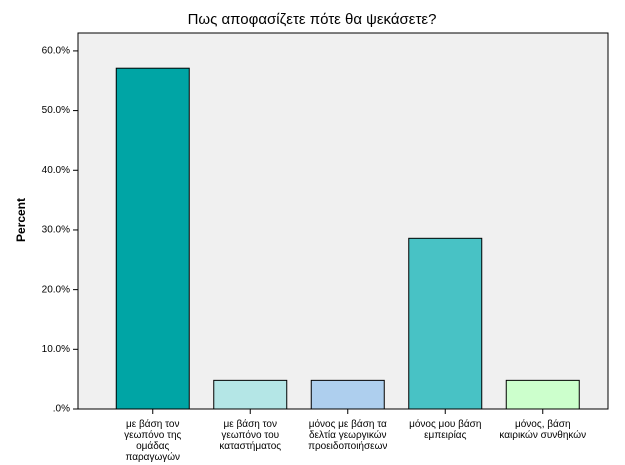  I want to click on x-tick-label-line: μόνος, βάση, so click(543, 424).